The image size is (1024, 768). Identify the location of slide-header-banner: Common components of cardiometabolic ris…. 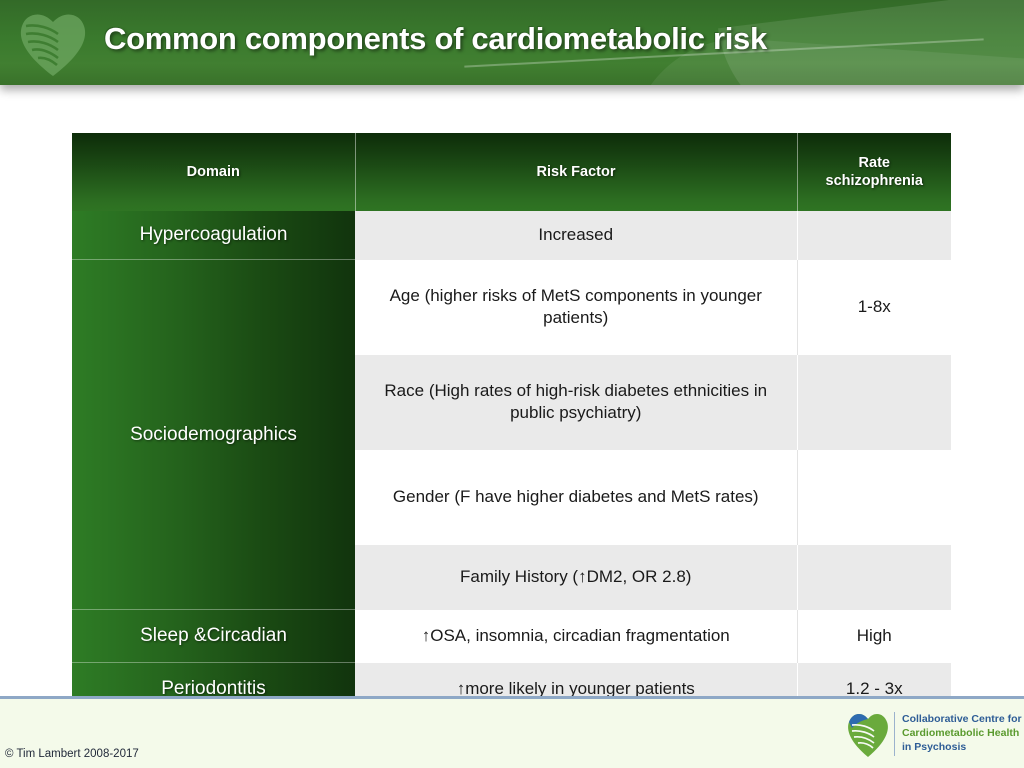
(512, 42).